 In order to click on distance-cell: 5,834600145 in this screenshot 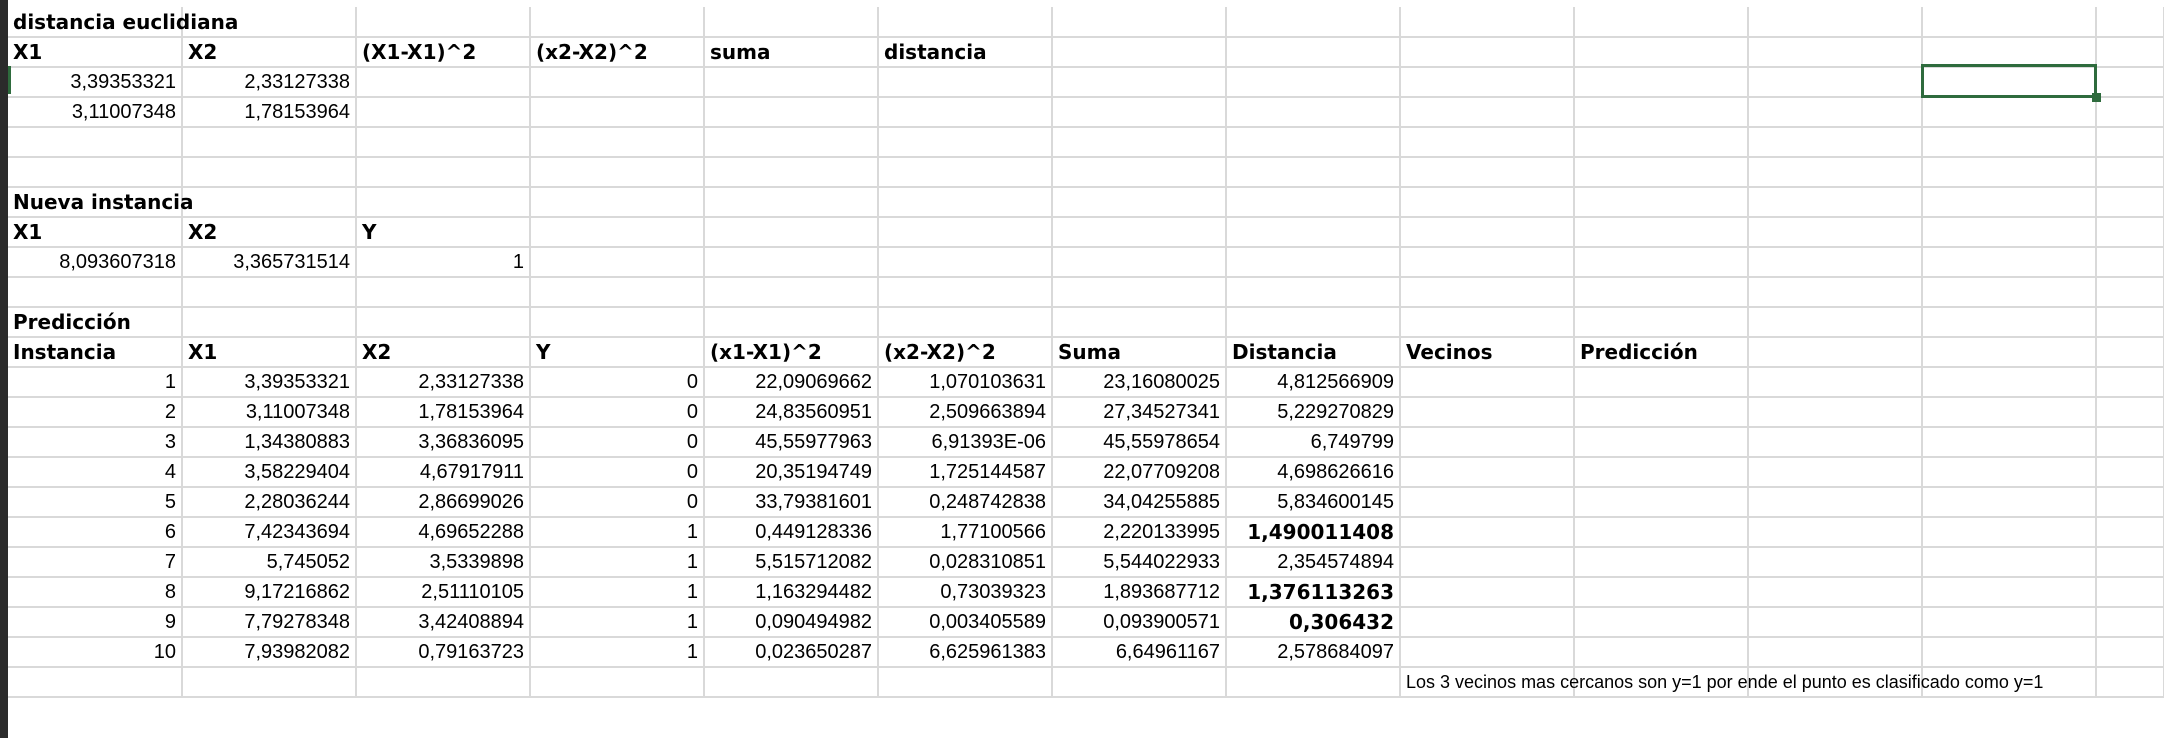, I will do `click(1313, 502)`.